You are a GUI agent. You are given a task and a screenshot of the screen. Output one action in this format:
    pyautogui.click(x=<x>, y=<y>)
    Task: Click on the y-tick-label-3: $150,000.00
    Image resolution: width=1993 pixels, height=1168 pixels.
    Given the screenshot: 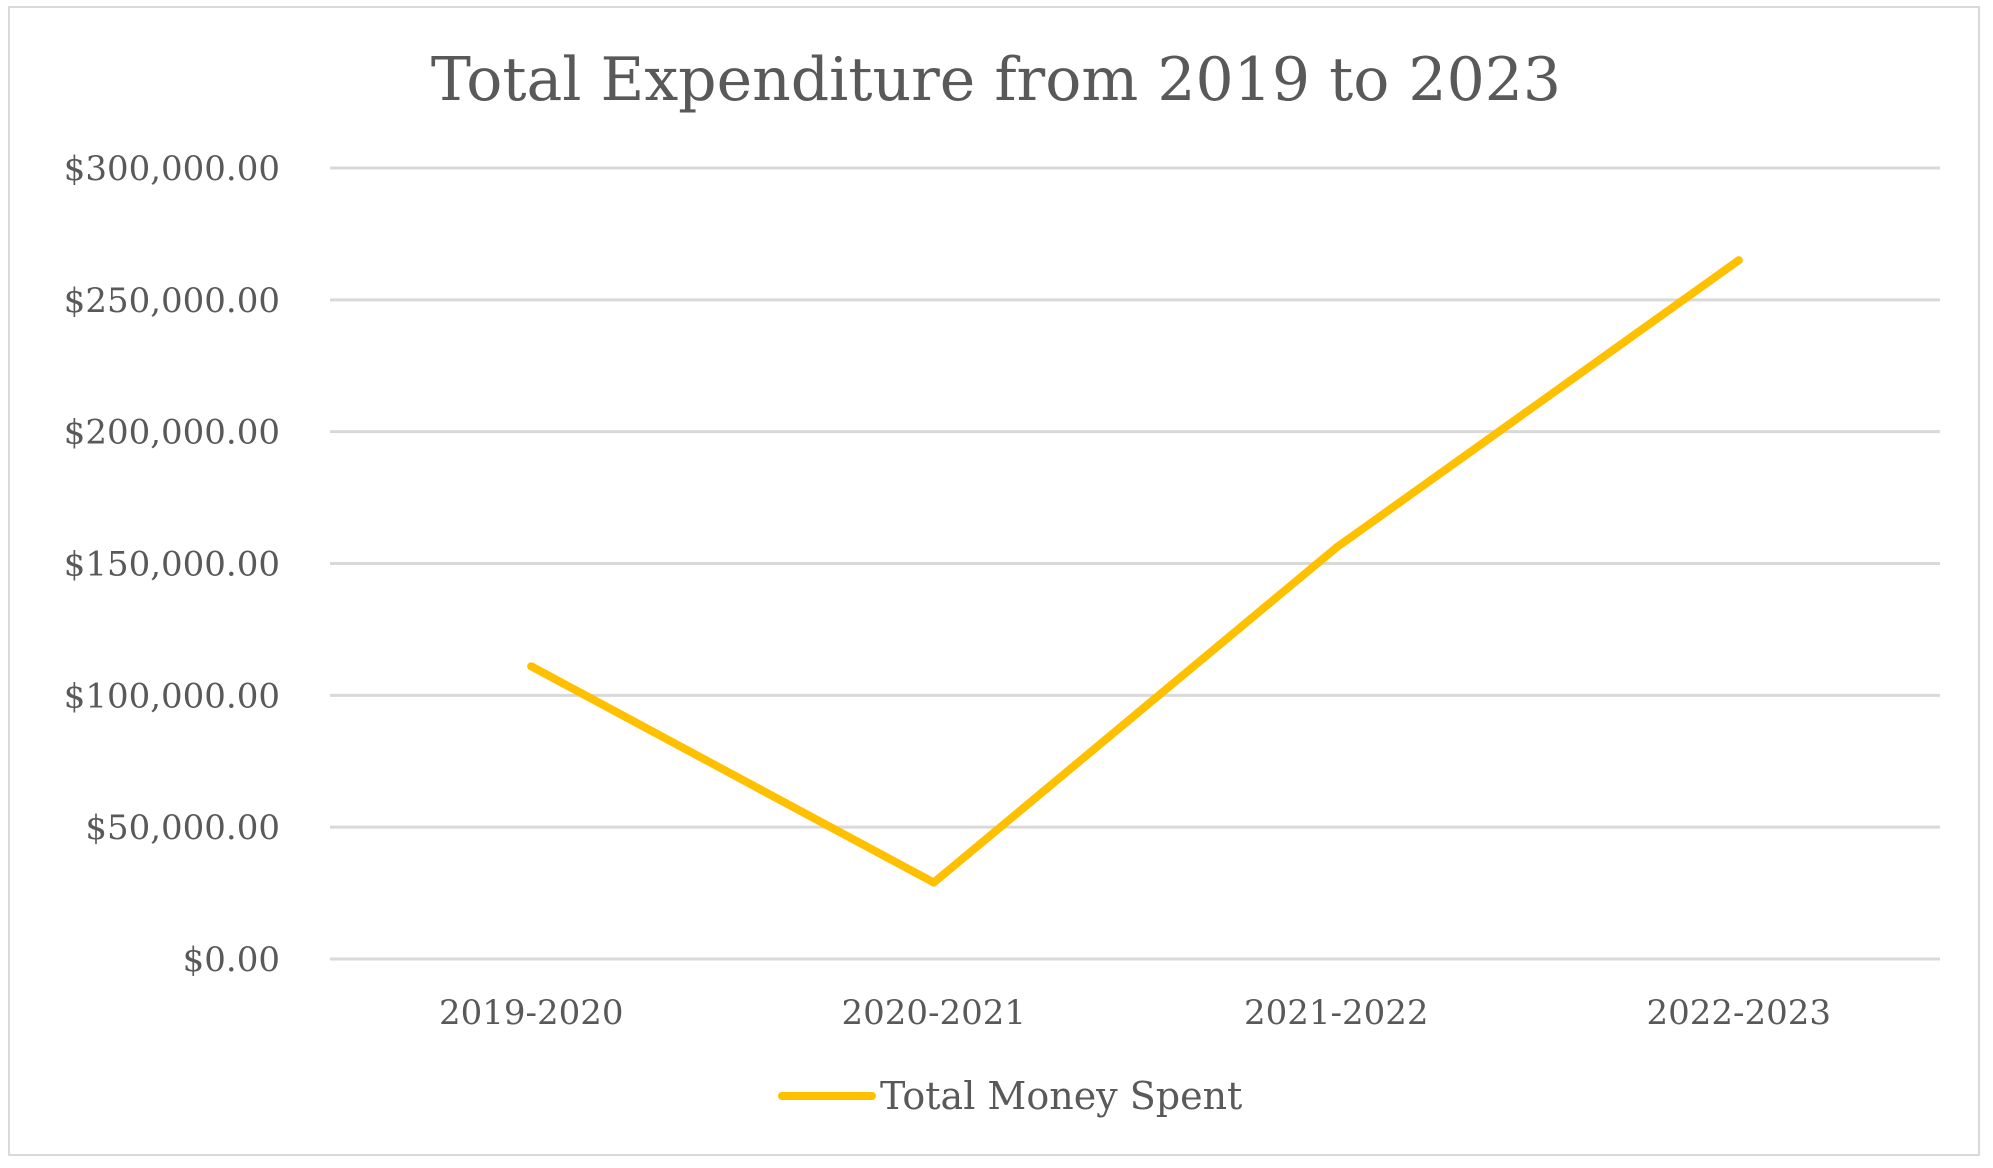 What is the action you would take?
    pyautogui.click(x=172, y=565)
    